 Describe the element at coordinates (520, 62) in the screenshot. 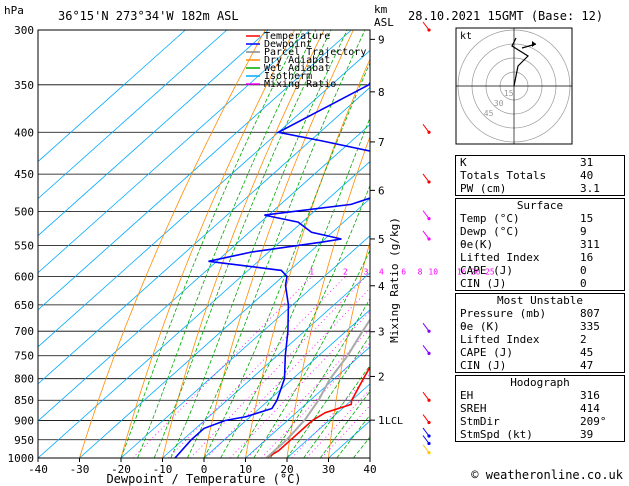

I see `hodograph-trace` at that location.